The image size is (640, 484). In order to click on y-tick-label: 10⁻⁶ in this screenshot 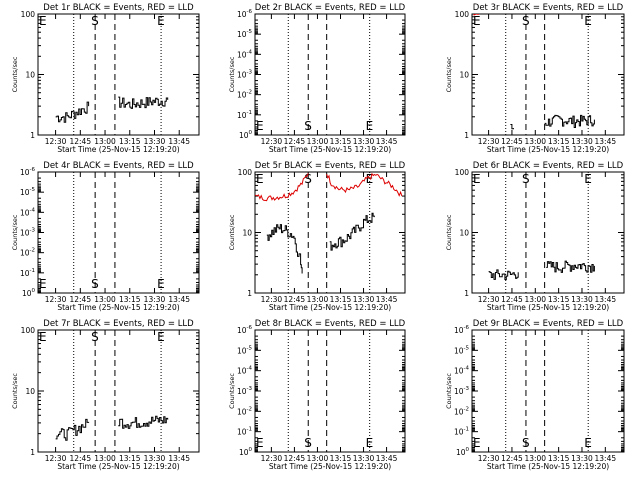, I will do `click(28, 172)`.